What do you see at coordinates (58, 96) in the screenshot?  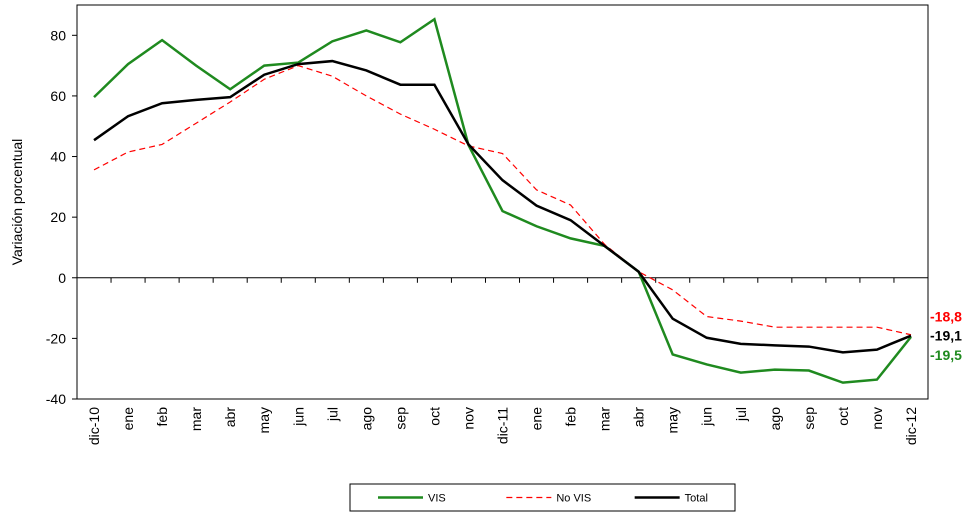 I see `y-tick-label: 60` at bounding box center [58, 96].